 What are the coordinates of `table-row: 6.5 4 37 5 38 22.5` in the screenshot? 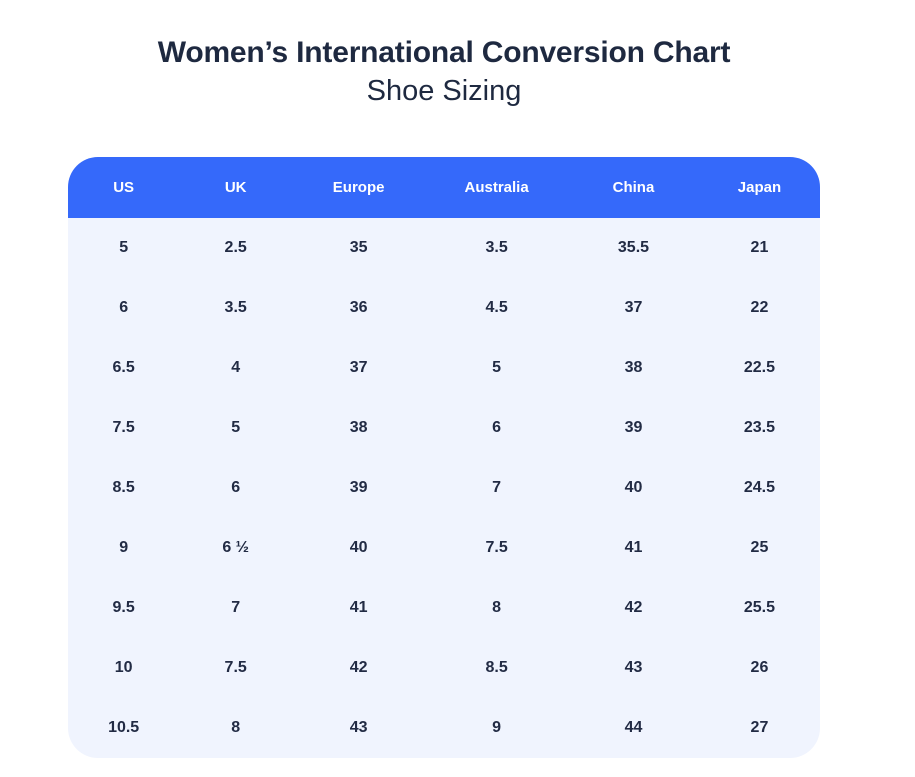 It's located at (444, 368).